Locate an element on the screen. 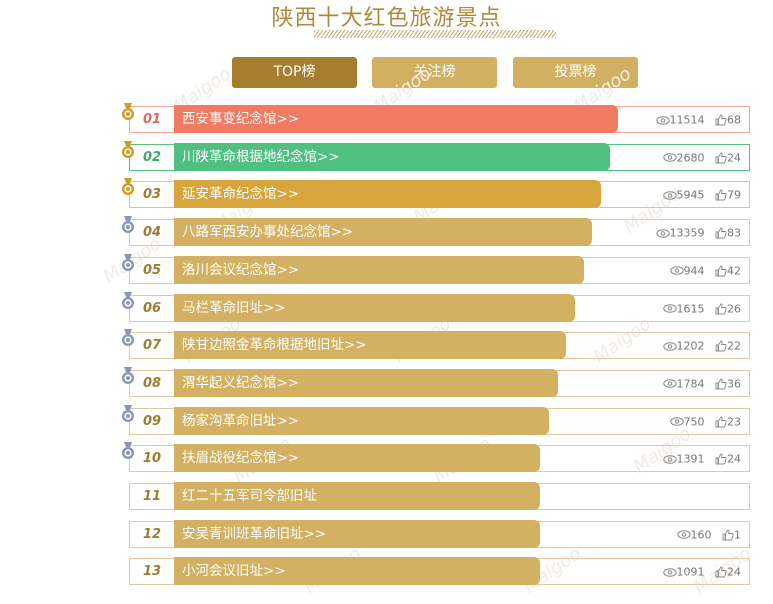 The image size is (773, 604). row-stats: 1091 24 is located at coordinates (701, 571).